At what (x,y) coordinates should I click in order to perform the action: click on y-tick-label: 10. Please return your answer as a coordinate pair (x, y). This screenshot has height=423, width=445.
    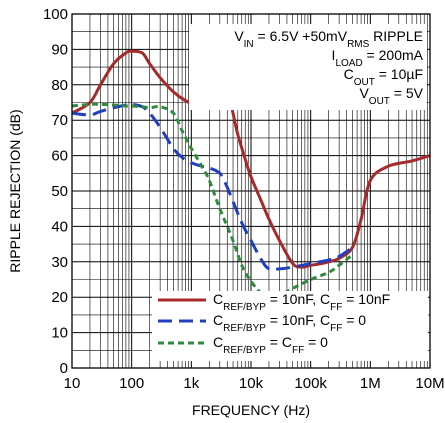
    Looking at the image, I should click on (59, 333).